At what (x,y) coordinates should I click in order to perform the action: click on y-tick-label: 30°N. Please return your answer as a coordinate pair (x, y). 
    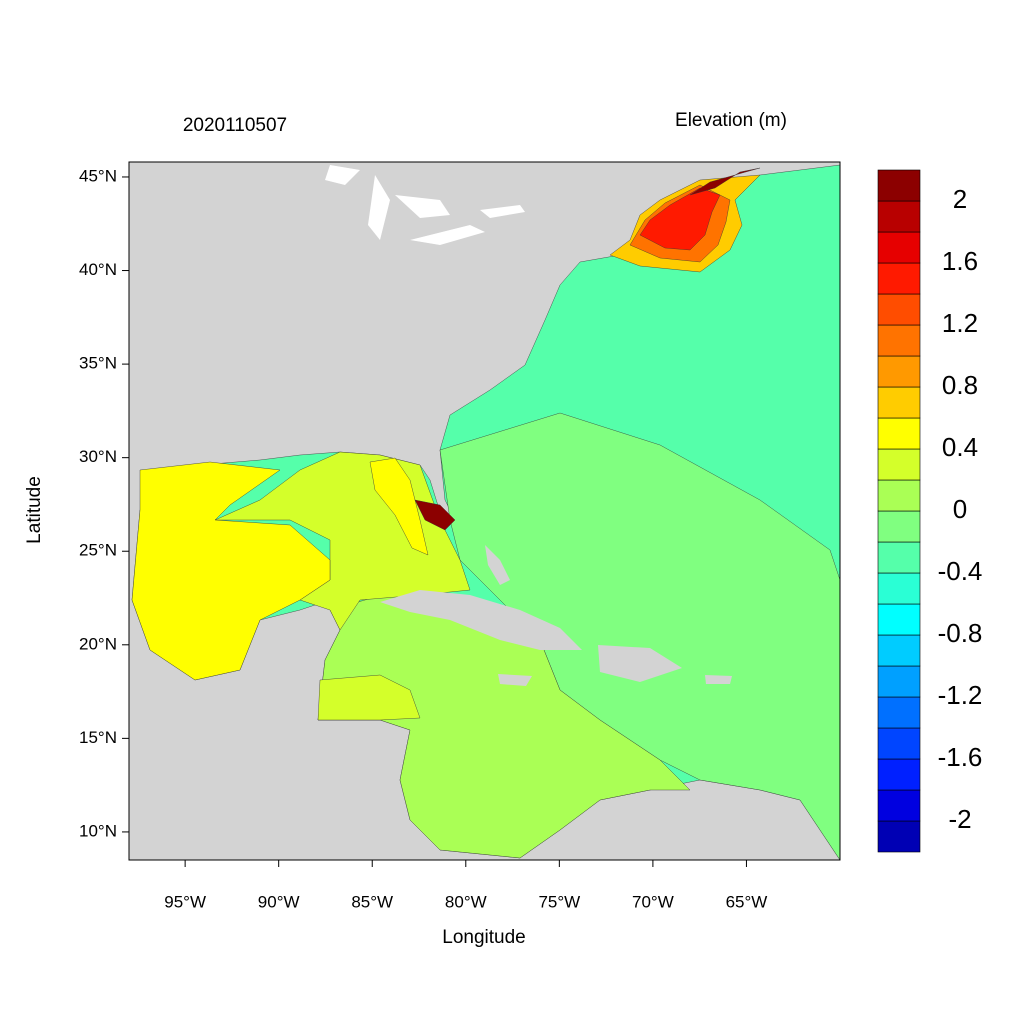
    Looking at the image, I should click on (98, 456).